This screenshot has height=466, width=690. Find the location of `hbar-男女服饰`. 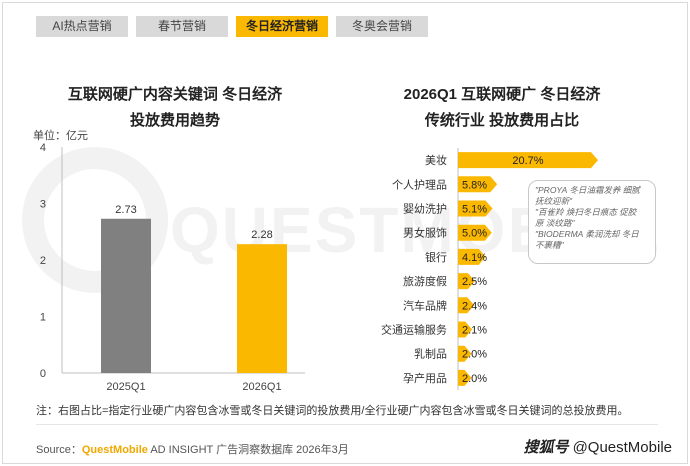

hbar-男女服饰 is located at coordinates (475, 232).